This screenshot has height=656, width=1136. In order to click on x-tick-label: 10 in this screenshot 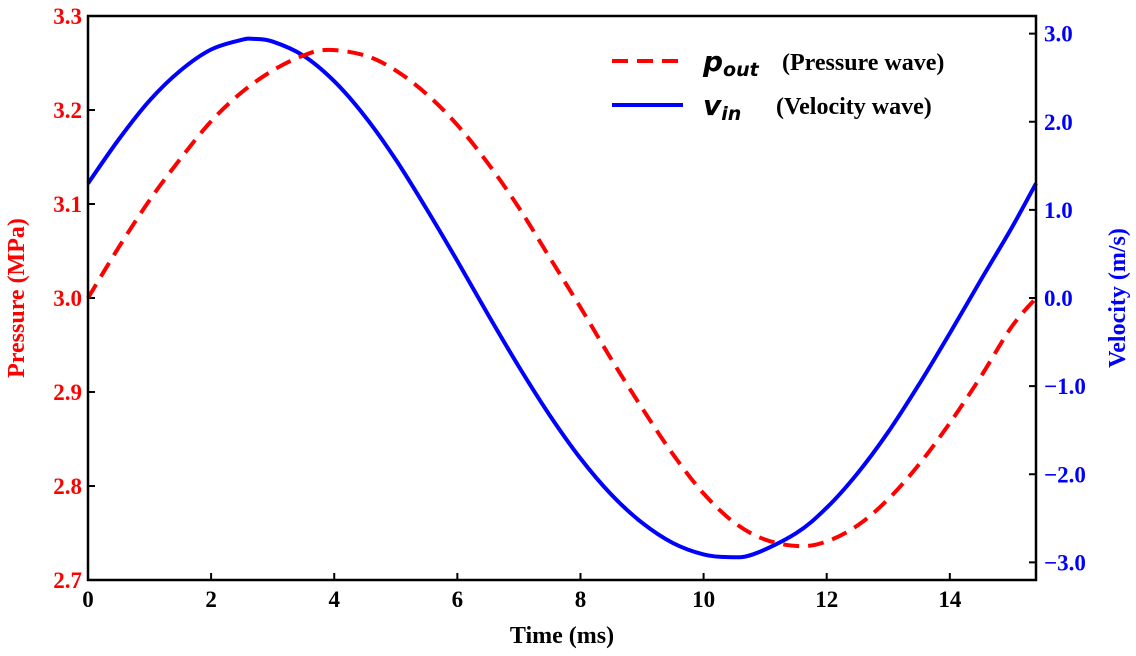, I will do `click(703, 599)`.